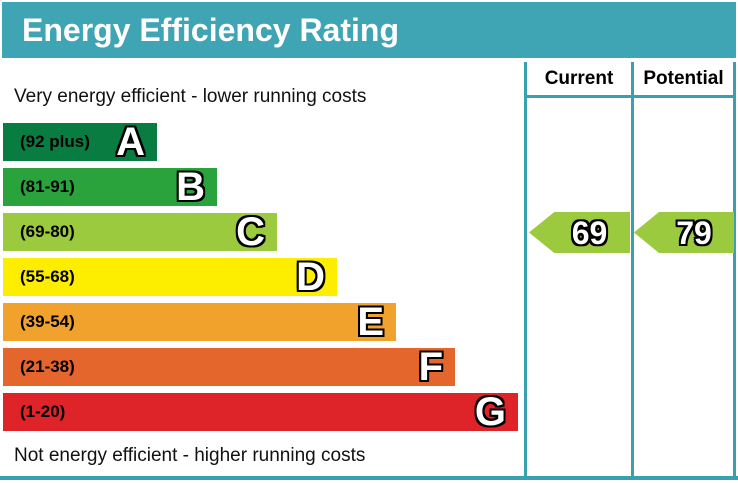 This screenshot has height=483, width=738. Describe the element at coordinates (260, 412) in the screenshot. I see `band-g: (1-20) G` at that location.